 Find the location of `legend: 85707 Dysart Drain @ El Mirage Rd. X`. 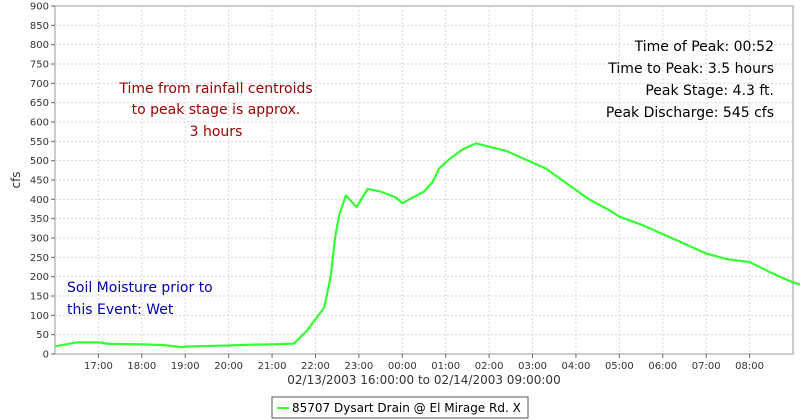

legend: 85707 Dysart Drain @ El Mirage Rd. X is located at coordinates (400, 407).